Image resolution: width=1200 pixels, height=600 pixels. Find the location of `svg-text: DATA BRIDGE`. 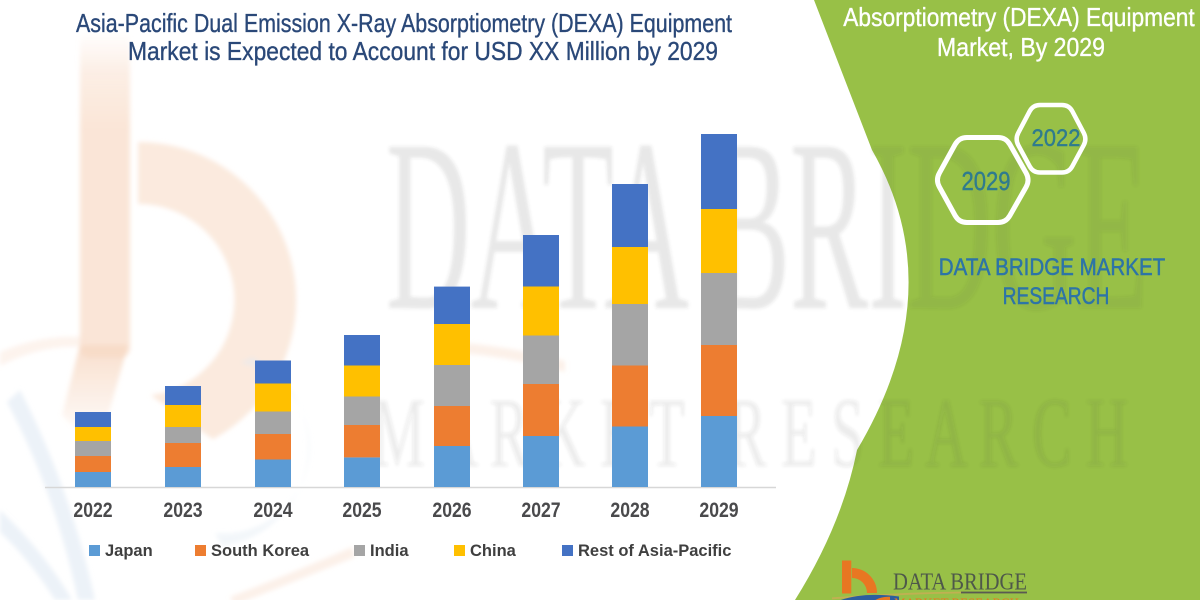

svg-text: DATA BRIDGE is located at coordinates (960, 583).